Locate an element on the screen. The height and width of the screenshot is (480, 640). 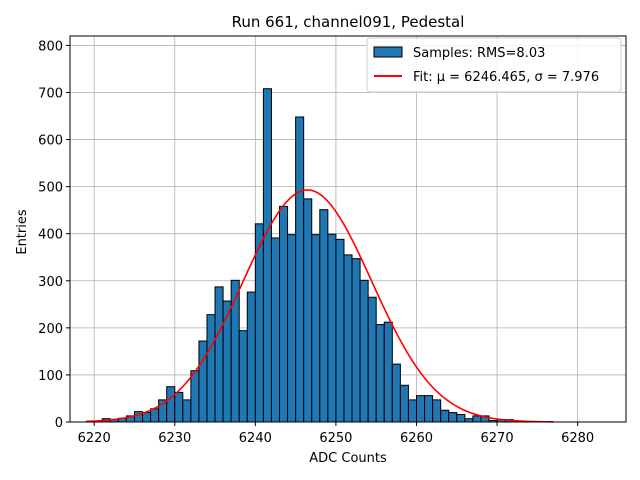
y-tick-label: 700 is located at coordinates (50, 93).